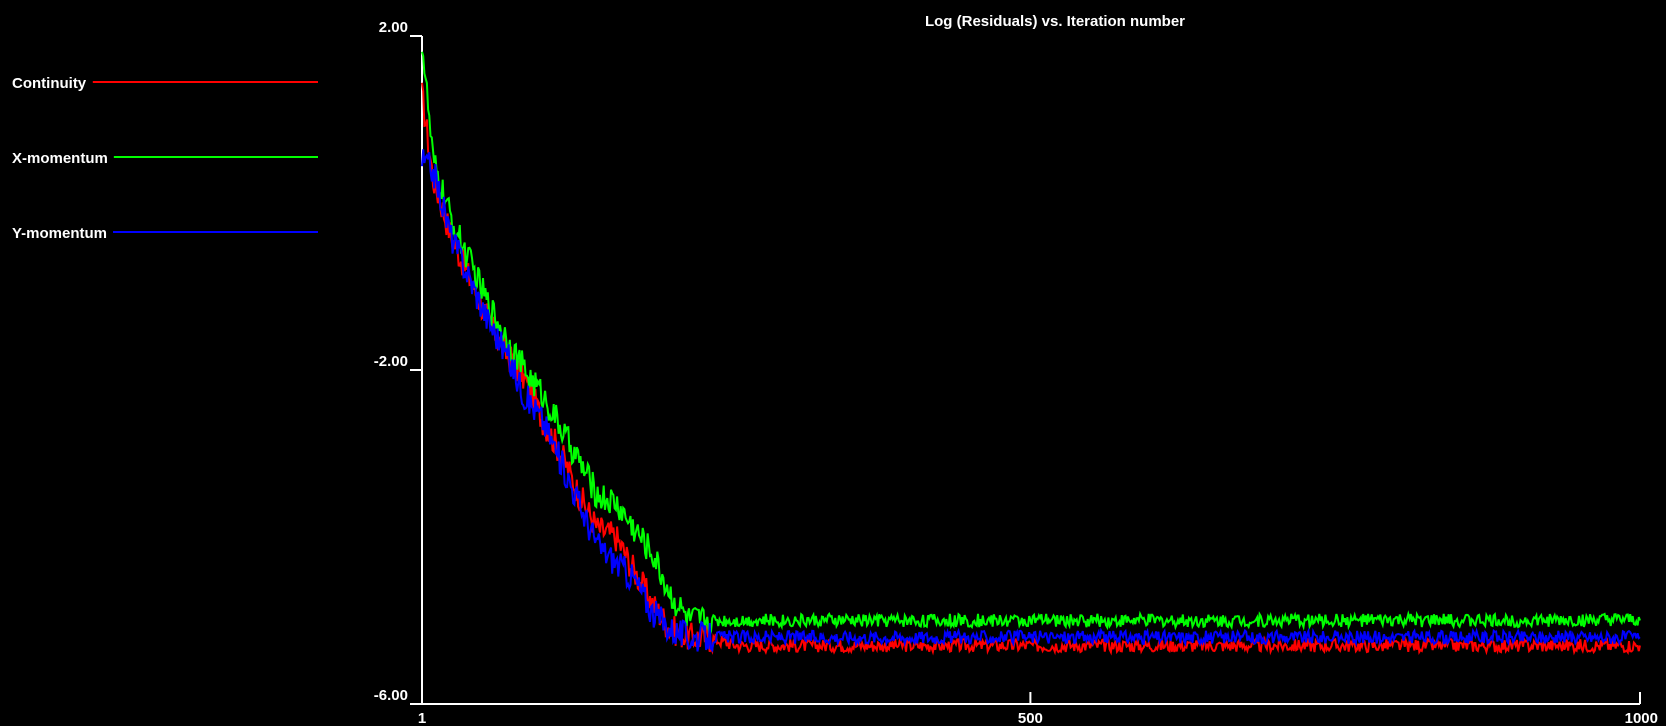 Image resolution: width=1666 pixels, height=726 pixels. Describe the element at coordinates (49, 83) in the screenshot. I see `legend-label: Continuity` at that location.